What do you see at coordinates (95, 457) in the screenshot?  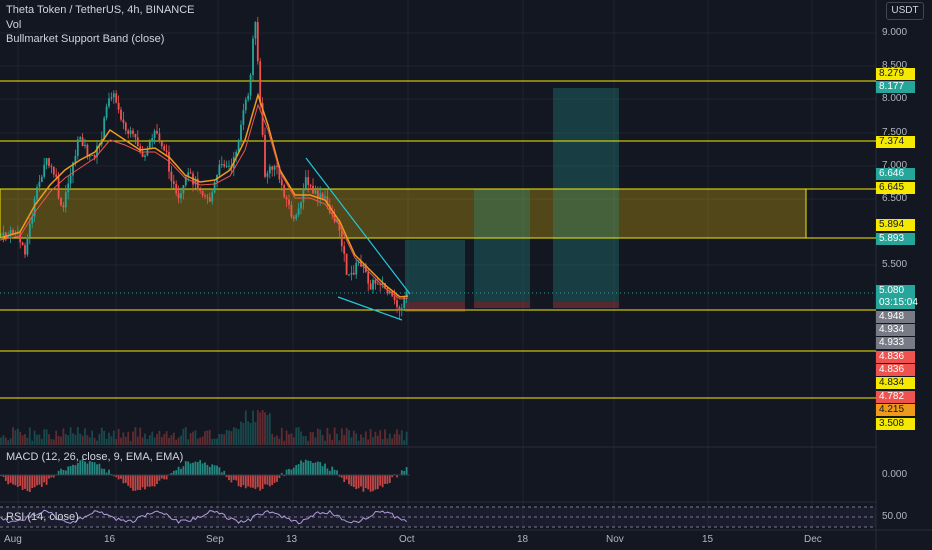 I see `macd-legend: MACD (12, 26, close, 9, EMA, EMA)` at bounding box center [95, 457].